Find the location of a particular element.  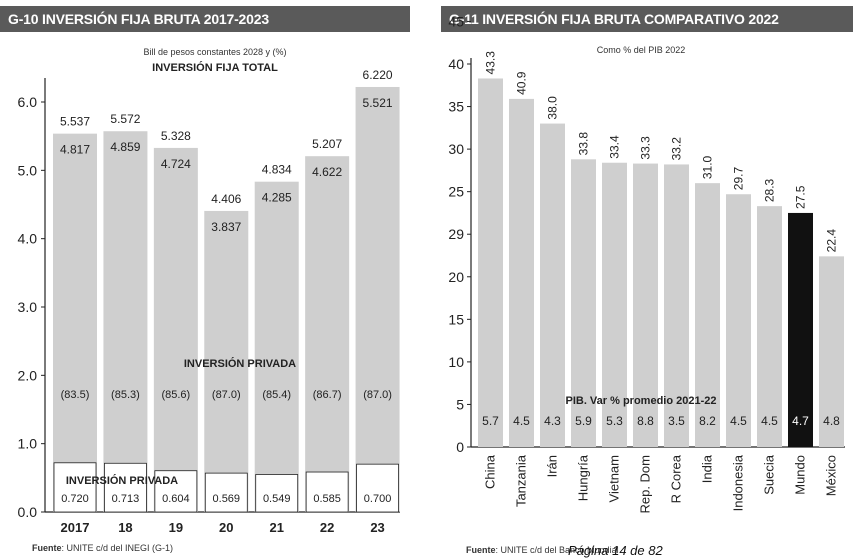

y-tick-label: 2.0 is located at coordinates (28, 375).